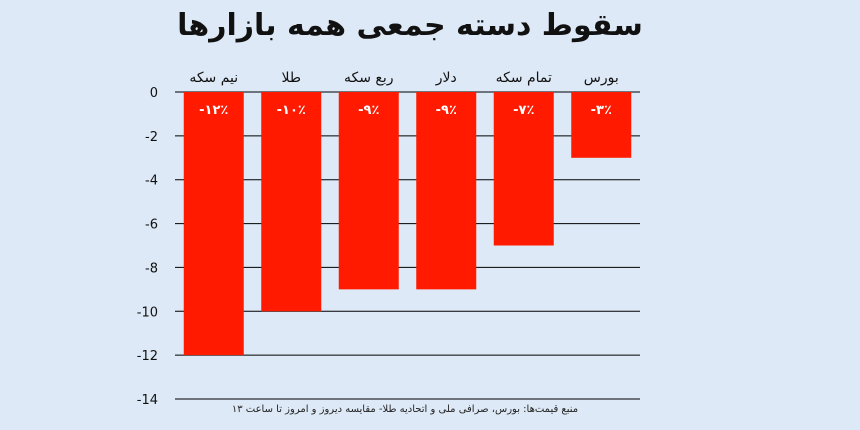 Image resolution: width=860 pixels, height=430 pixels. What do you see at coordinates (446, 78) in the screenshot?
I see `category-label: دلار` at bounding box center [446, 78].